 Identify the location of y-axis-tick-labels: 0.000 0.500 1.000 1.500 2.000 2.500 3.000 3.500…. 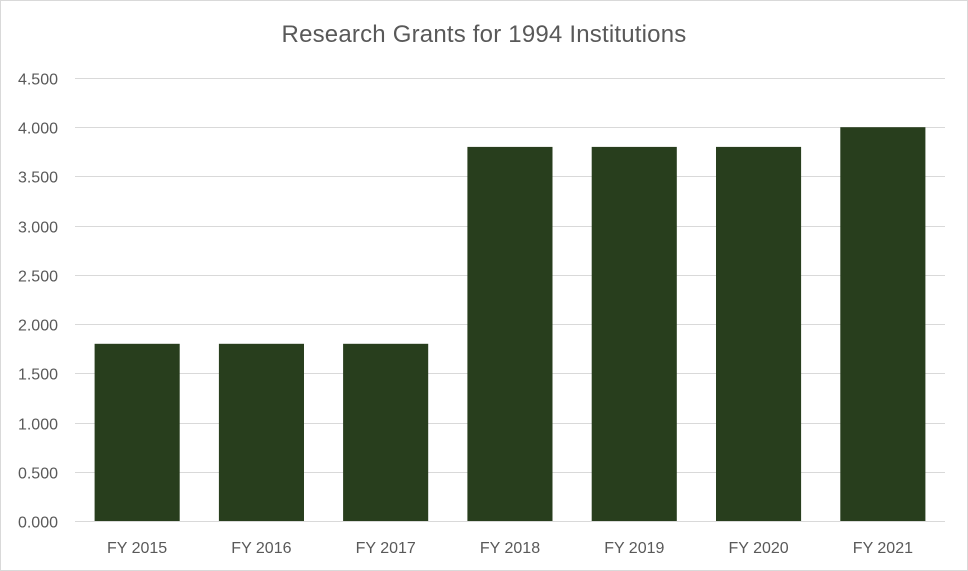
(38, 302).